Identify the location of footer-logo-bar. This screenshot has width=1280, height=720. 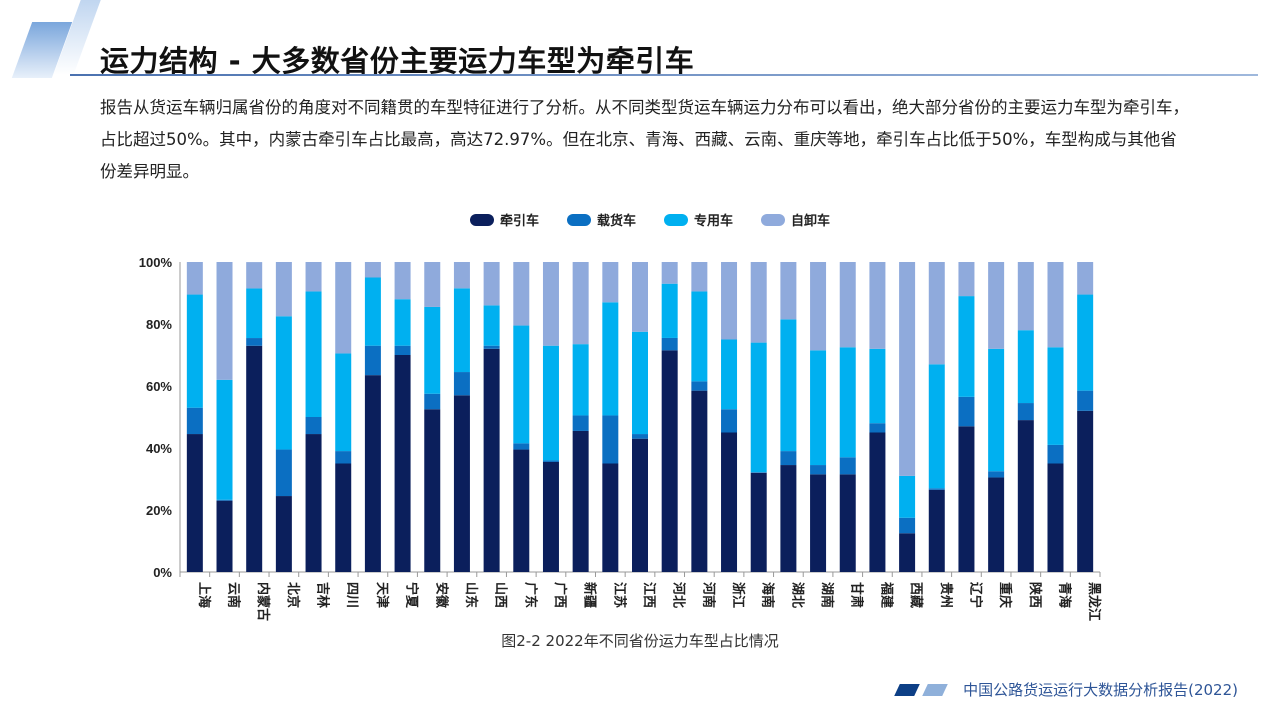
(907, 689).